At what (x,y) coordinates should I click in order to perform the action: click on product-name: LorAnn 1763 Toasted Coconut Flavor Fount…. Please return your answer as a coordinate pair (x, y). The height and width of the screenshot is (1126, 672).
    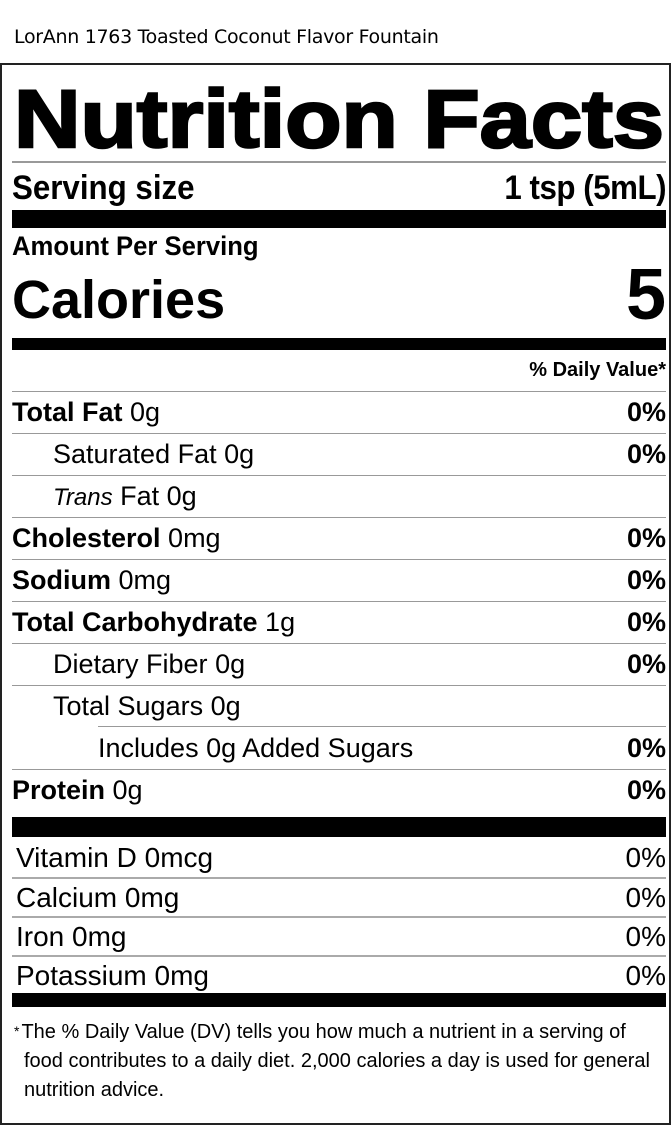
    Looking at the image, I should click on (226, 37).